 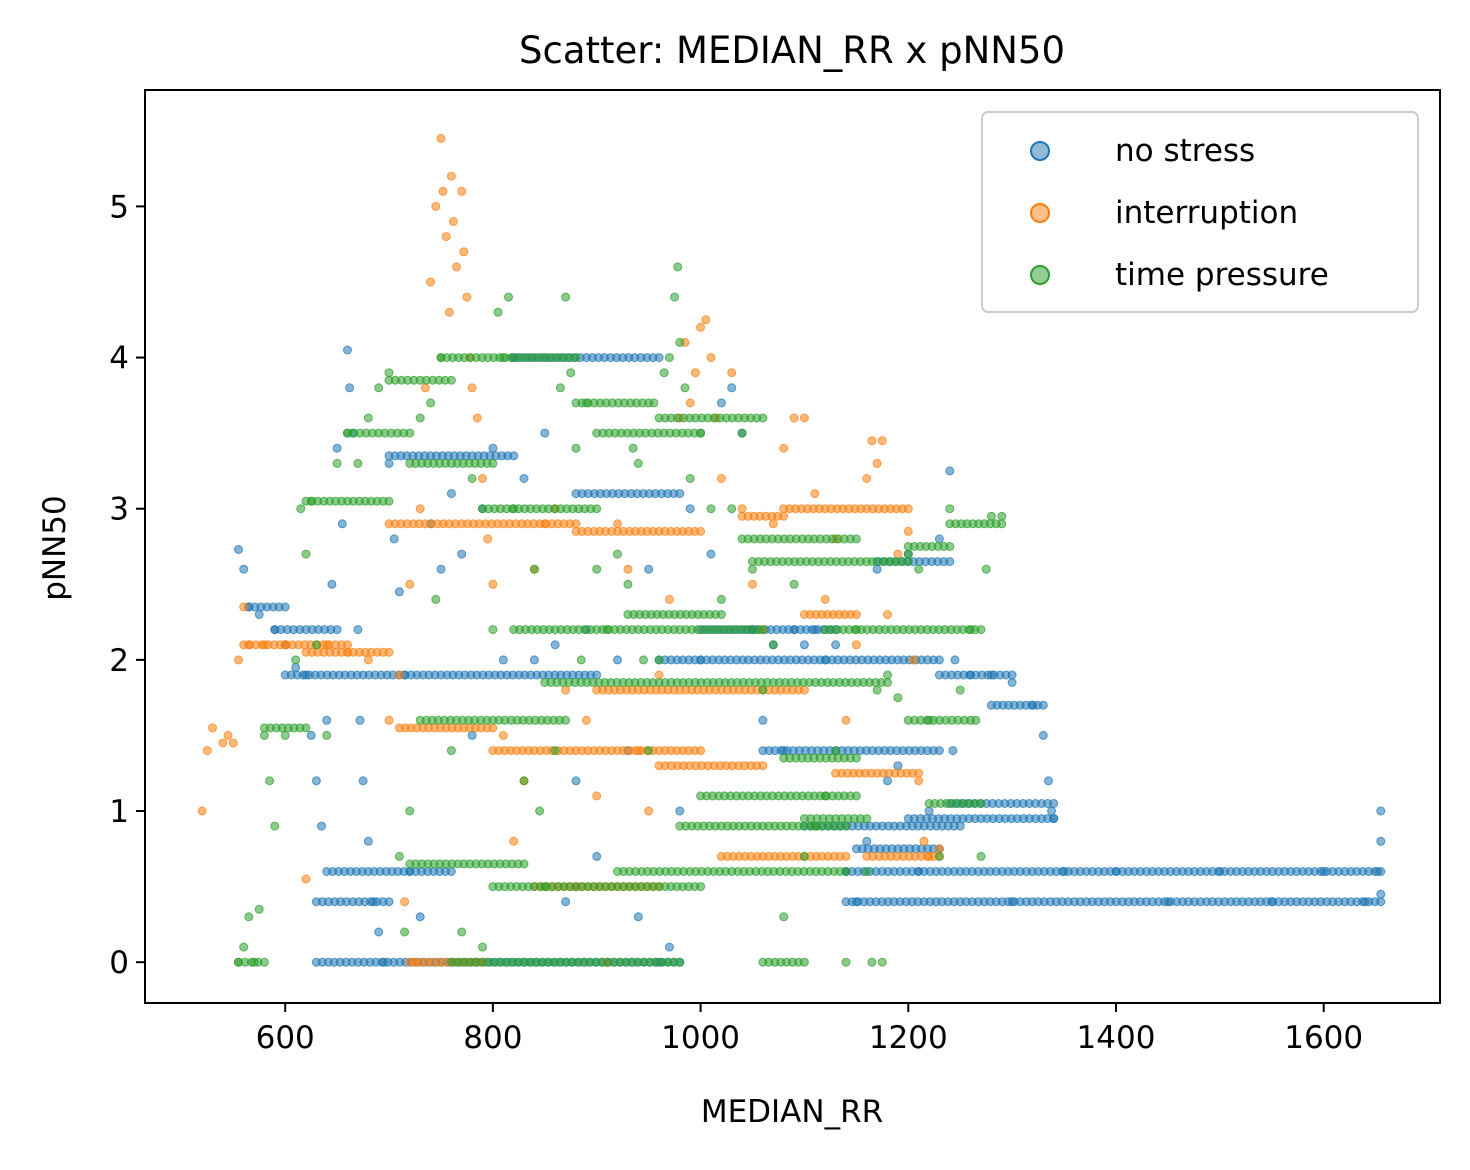 I want to click on x-tick-label: 1400, so click(x=1116, y=1038).